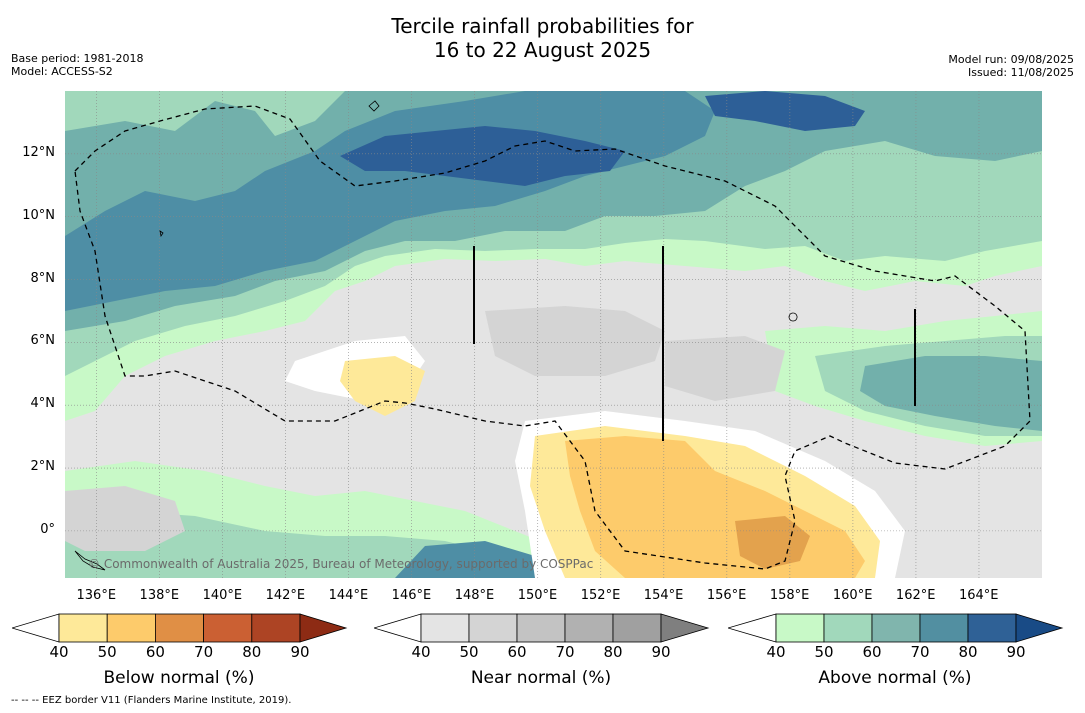  I want to click on above-south-80-region, so click(480, 559).